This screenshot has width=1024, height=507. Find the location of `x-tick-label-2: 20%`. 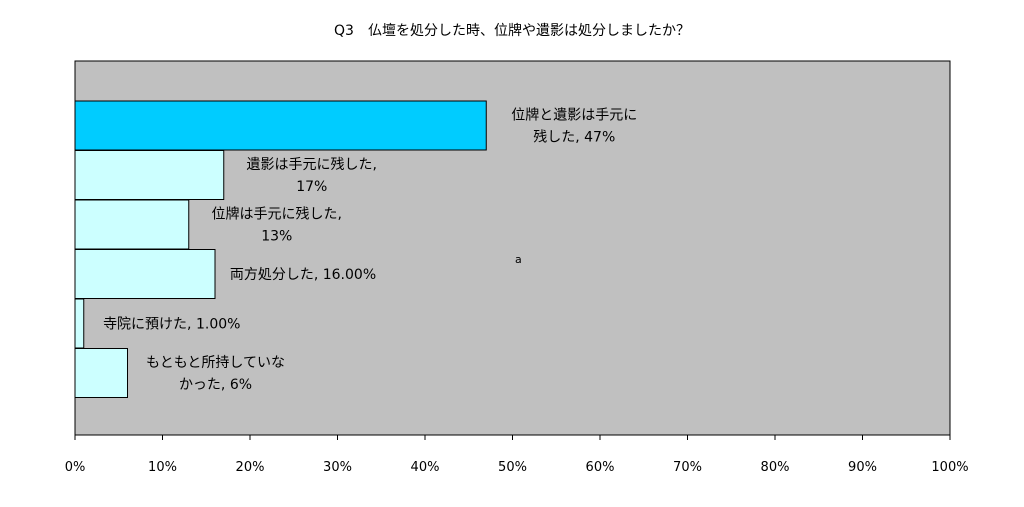

x-tick-label-2: 20% is located at coordinates (250, 467).